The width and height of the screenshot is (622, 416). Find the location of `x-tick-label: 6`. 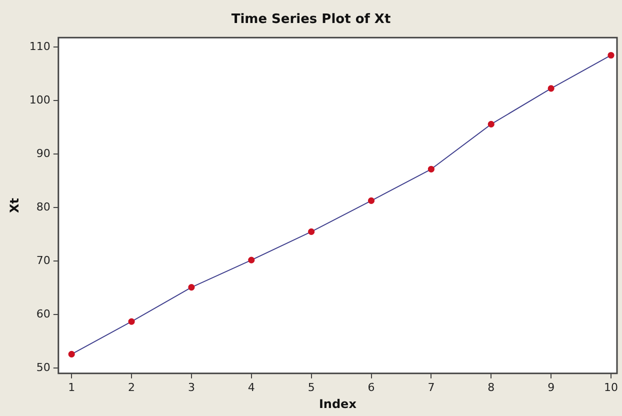

x-tick-label: 6 is located at coordinates (371, 387).